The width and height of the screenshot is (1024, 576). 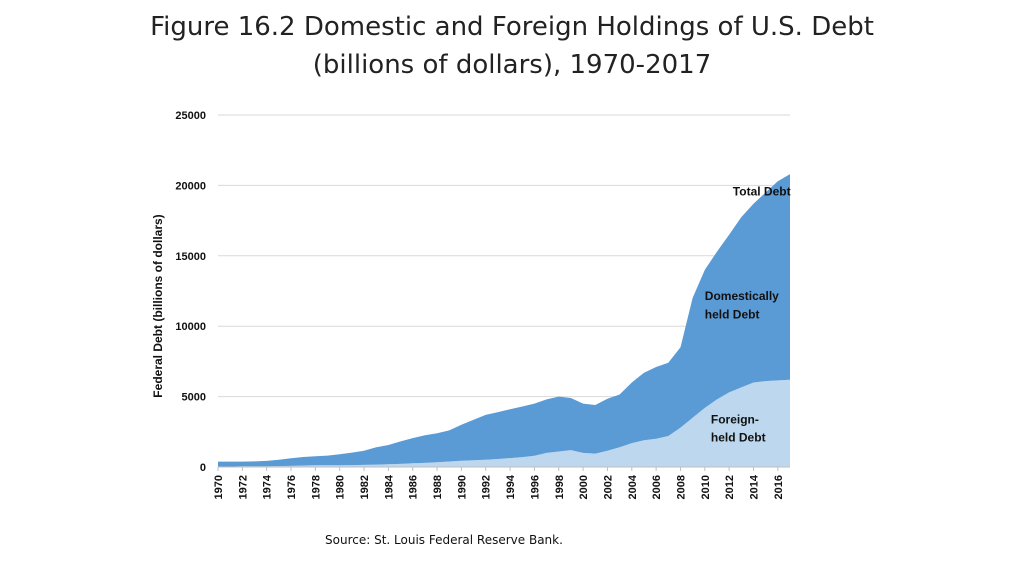 What do you see at coordinates (341, 487) in the screenshot?
I see `x-tick-label: 1980` at bounding box center [341, 487].